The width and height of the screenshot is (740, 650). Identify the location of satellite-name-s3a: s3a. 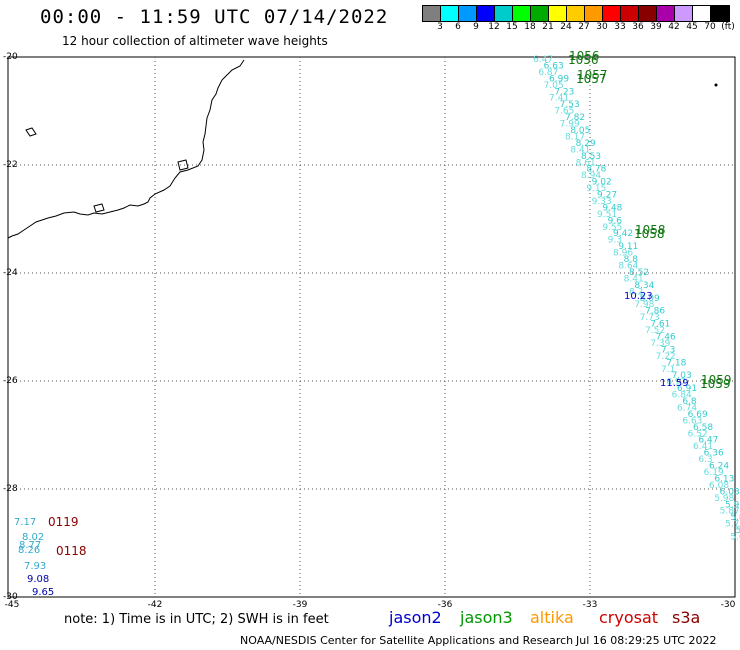
(686, 617).